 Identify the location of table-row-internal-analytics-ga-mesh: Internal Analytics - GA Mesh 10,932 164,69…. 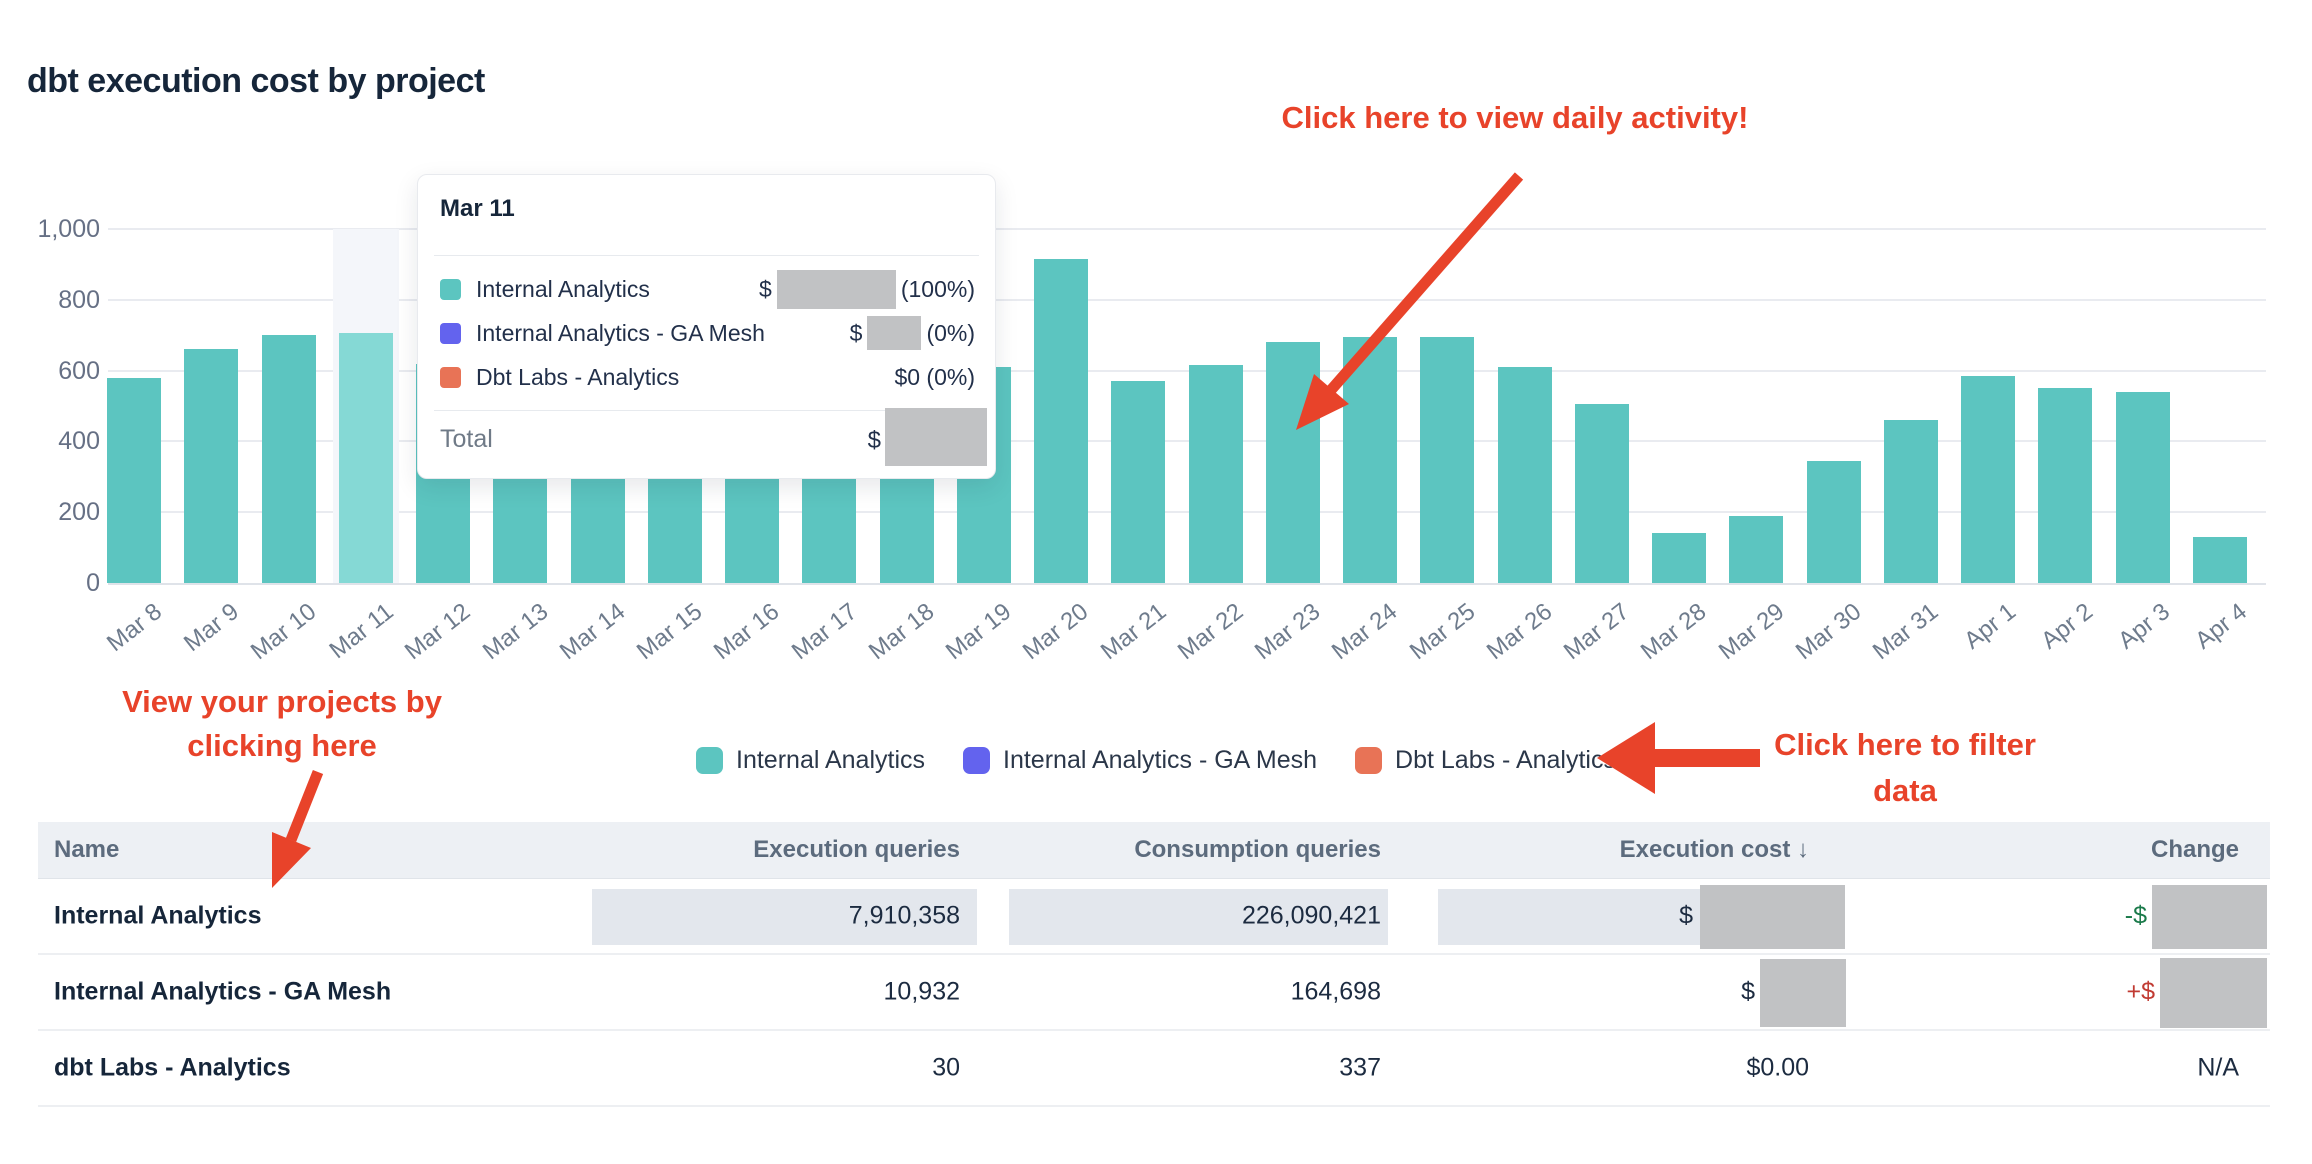
(1154, 993).